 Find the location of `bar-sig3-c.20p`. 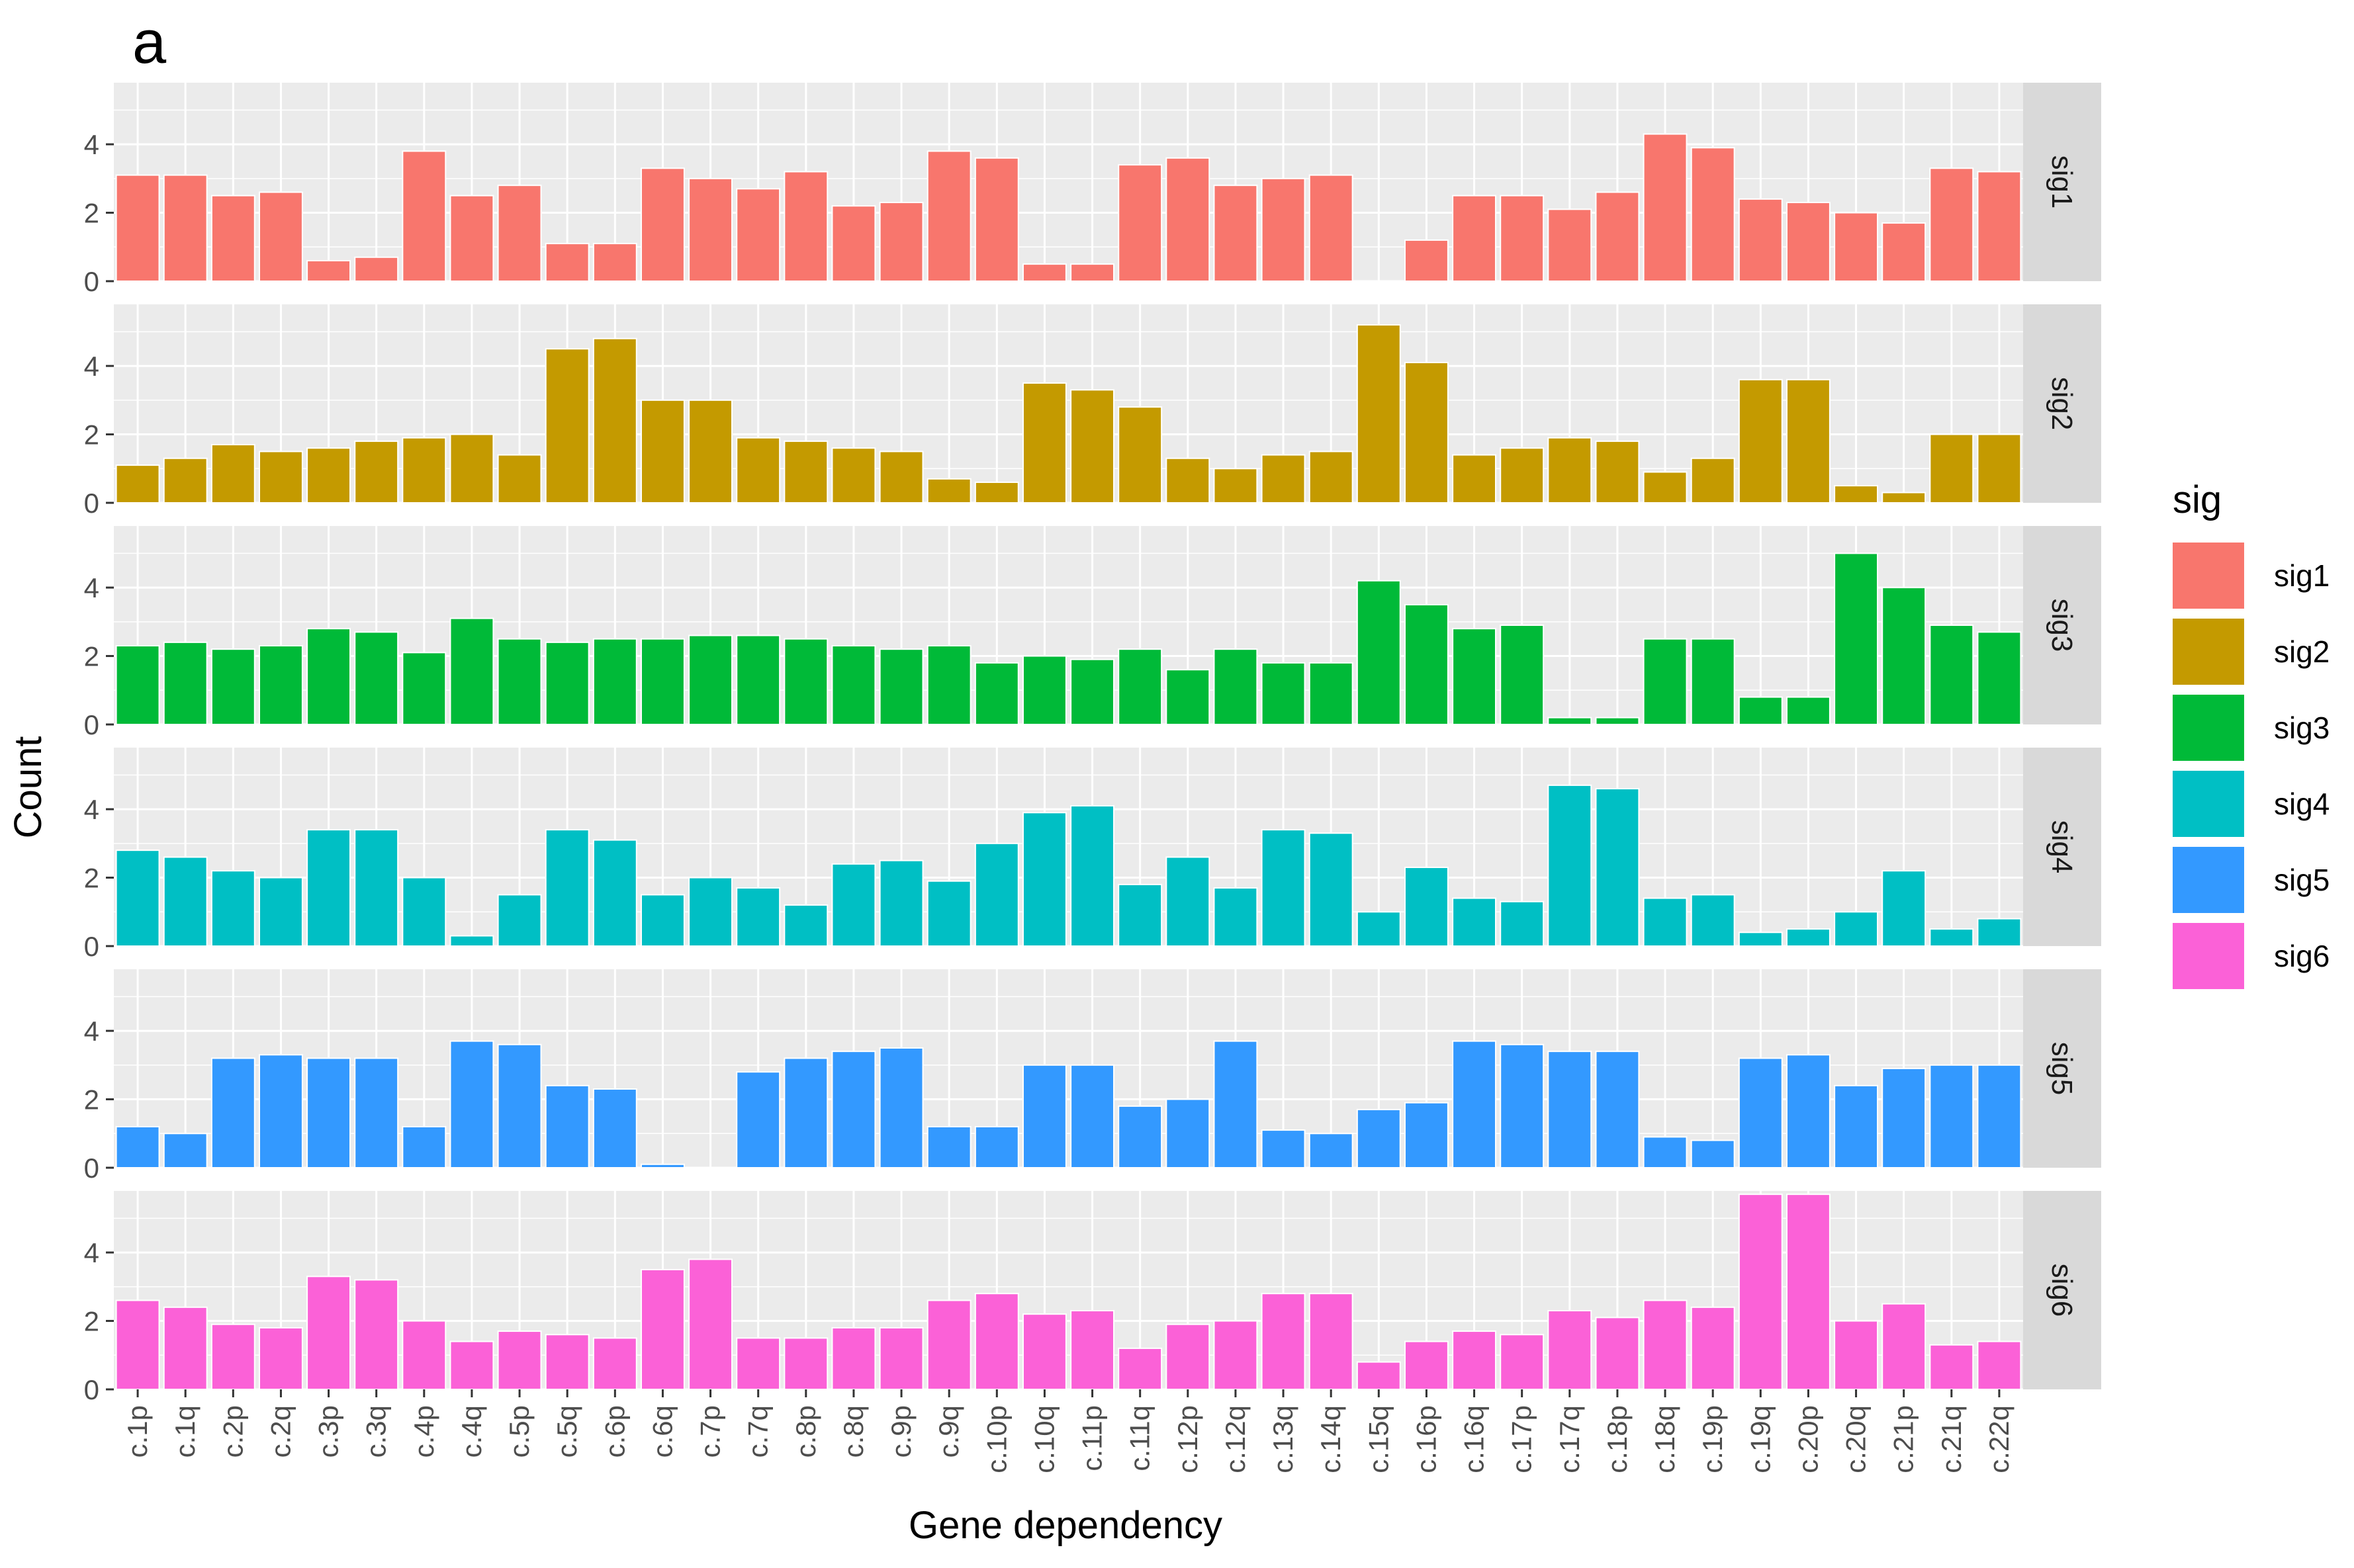

bar-sig3-c.20p is located at coordinates (1809, 711).